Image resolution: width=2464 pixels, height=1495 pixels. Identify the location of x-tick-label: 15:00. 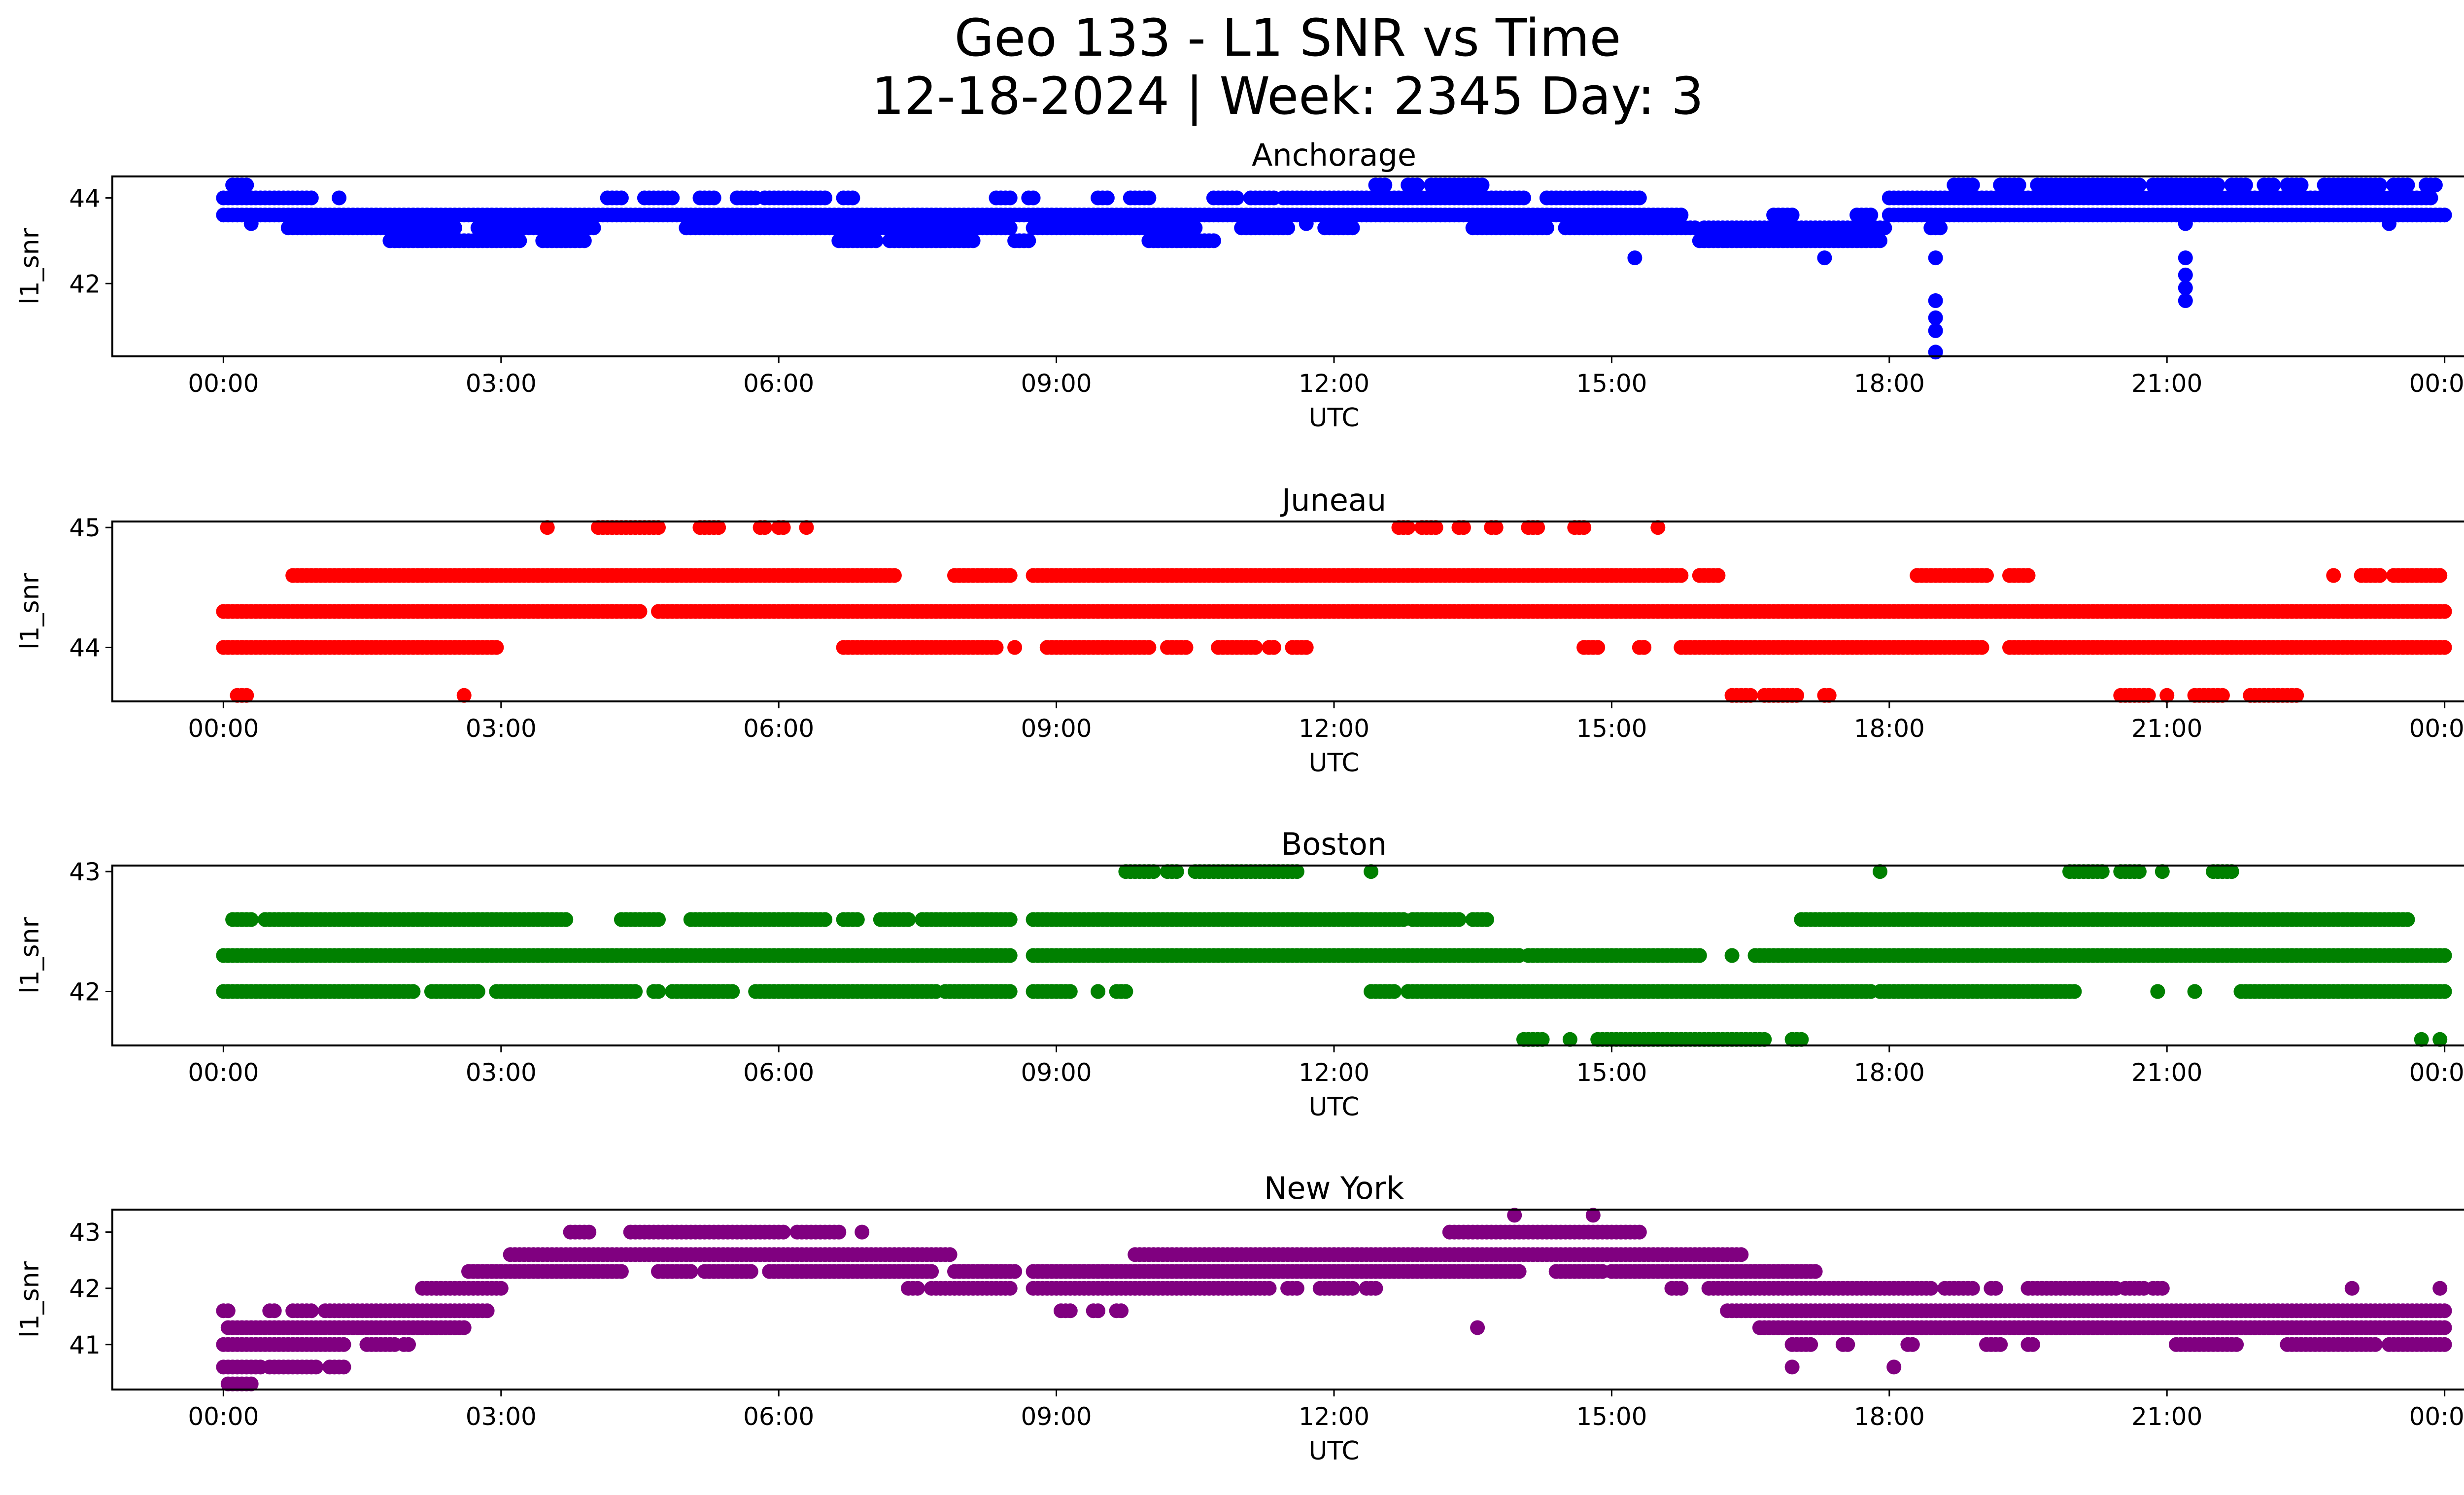
(1611, 1072).